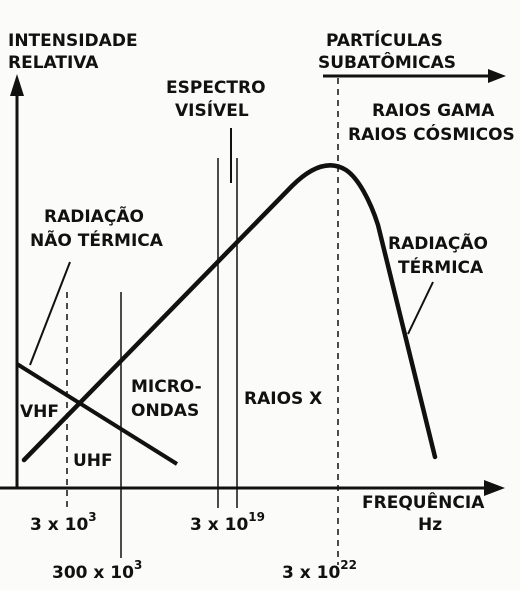 The image size is (520, 590). What do you see at coordinates (165, 411) in the screenshot?
I see `microwaves-label-line2: ONDAS` at bounding box center [165, 411].